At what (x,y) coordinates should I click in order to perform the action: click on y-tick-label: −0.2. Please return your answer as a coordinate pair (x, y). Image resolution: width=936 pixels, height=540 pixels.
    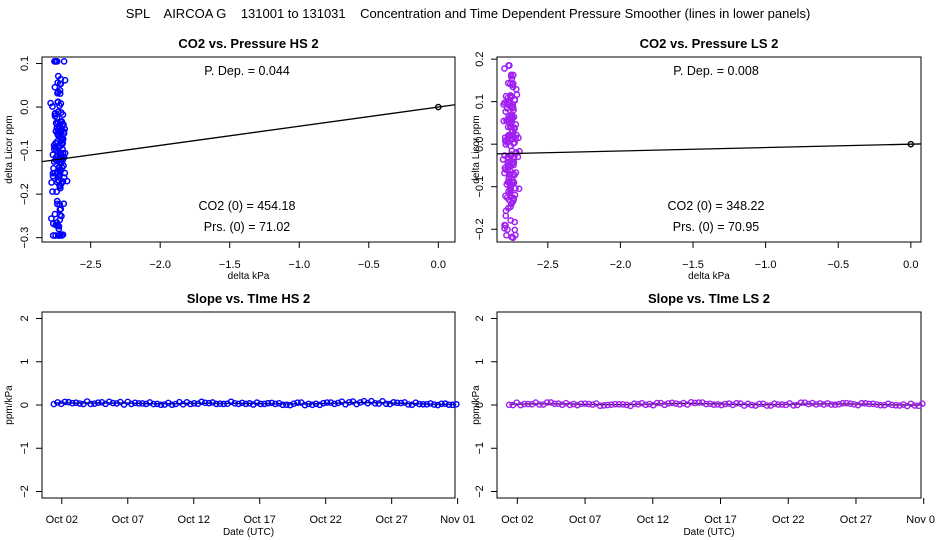
    Looking at the image, I should click on (25, 194).